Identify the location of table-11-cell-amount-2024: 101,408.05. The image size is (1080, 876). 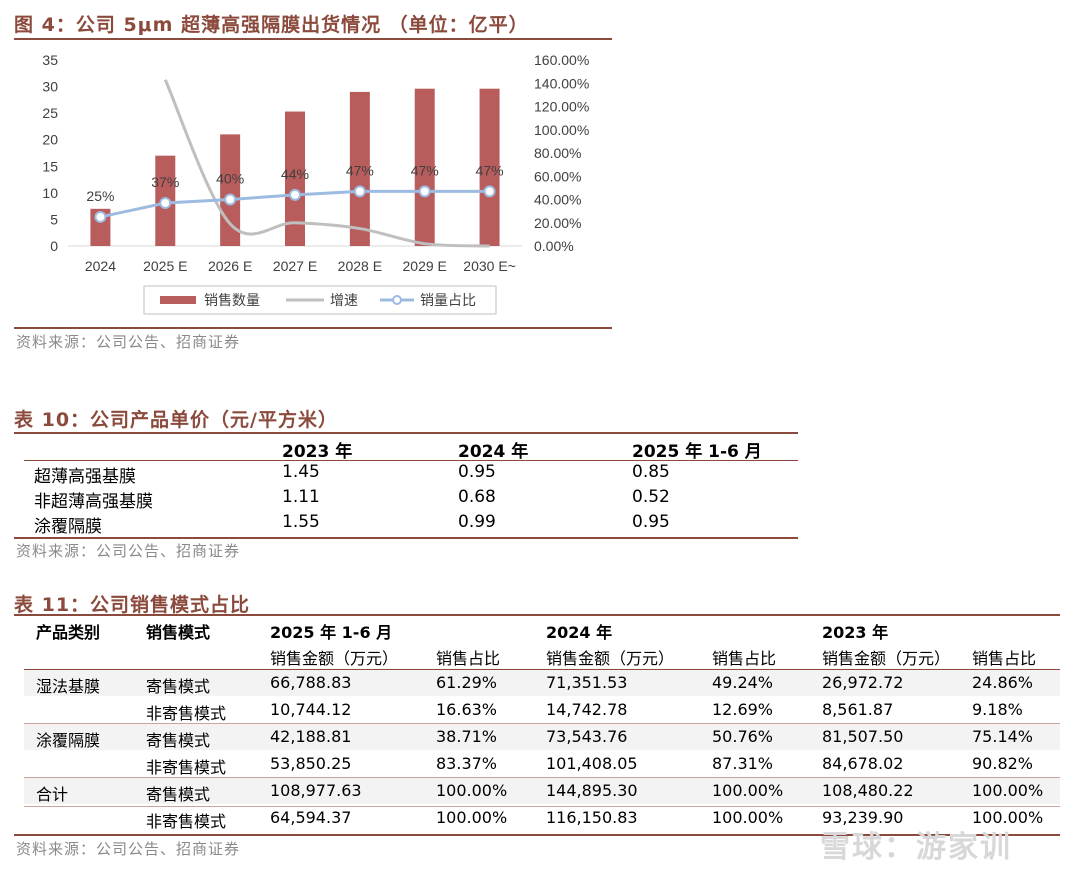
(592, 763).